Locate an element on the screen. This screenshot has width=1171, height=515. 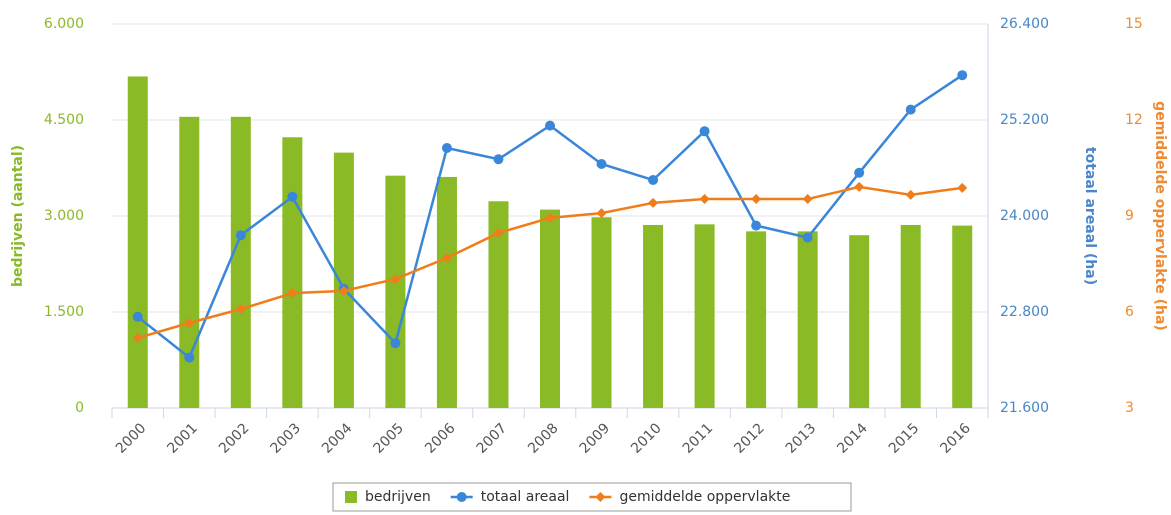
x-tick-label: 2014 is located at coordinates (852, 438).